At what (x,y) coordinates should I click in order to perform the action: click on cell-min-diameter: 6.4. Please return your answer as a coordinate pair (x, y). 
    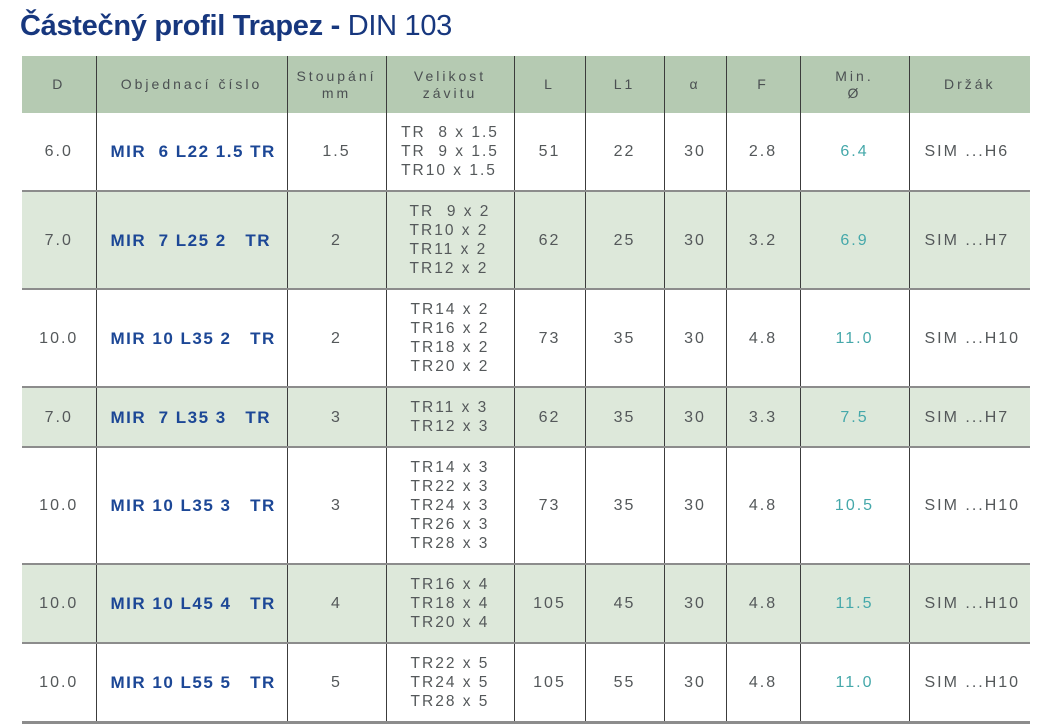
    Looking at the image, I should click on (854, 152).